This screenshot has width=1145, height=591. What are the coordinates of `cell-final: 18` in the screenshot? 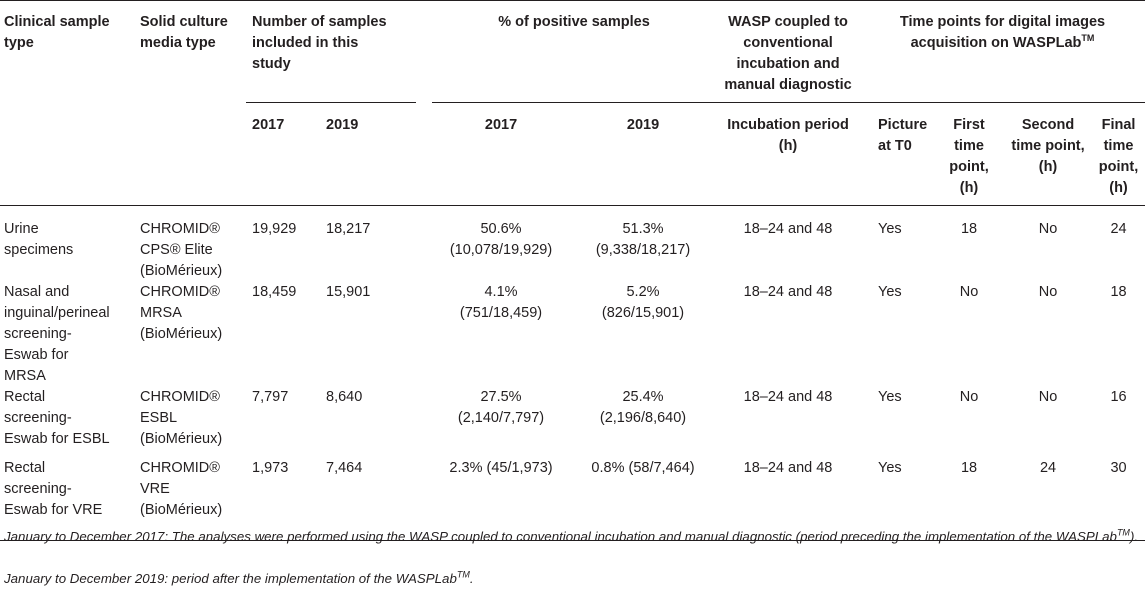 It's located at (1118, 292).